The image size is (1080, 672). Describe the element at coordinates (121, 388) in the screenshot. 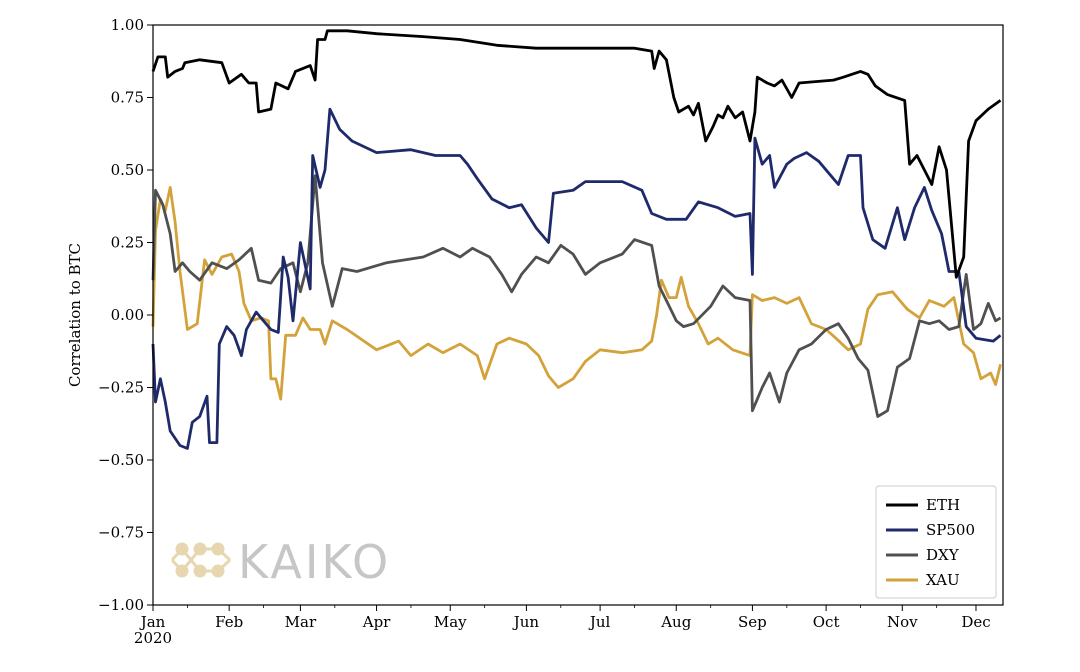

I see `y-tick-label: −0.25` at that location.